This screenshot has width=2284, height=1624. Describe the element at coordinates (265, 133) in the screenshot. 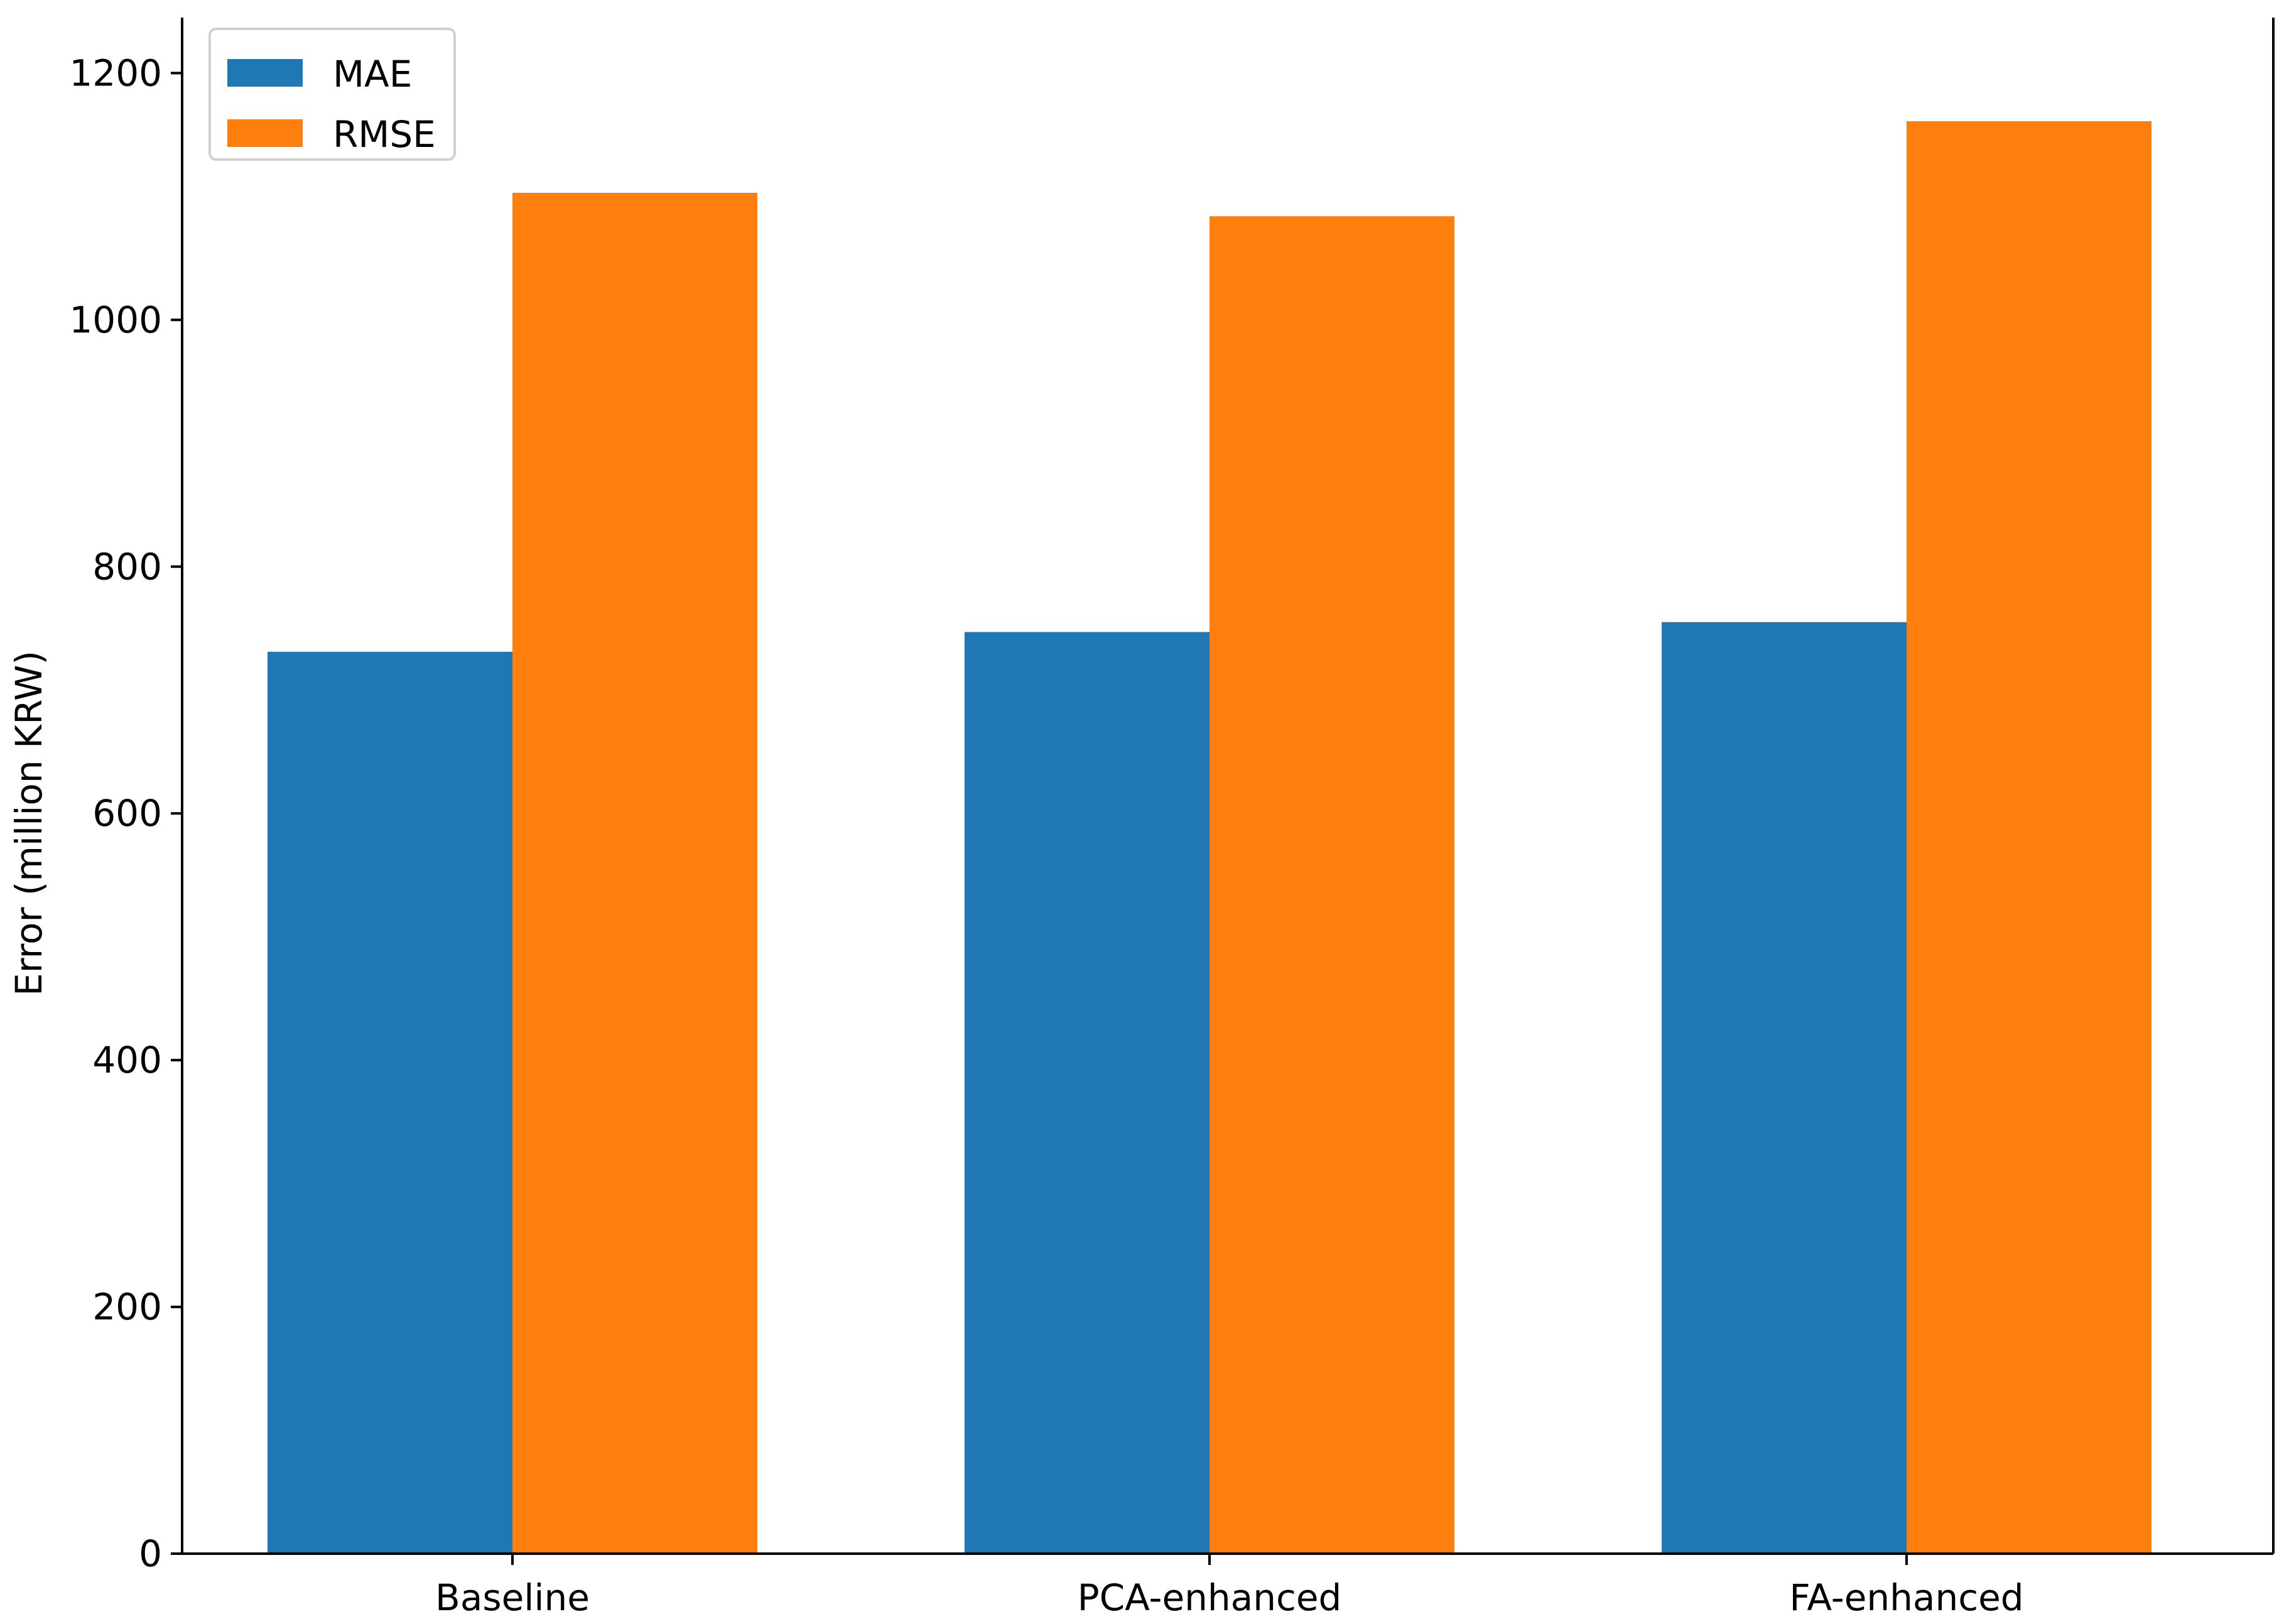

I see `legend-swatch-rmse` at that location.